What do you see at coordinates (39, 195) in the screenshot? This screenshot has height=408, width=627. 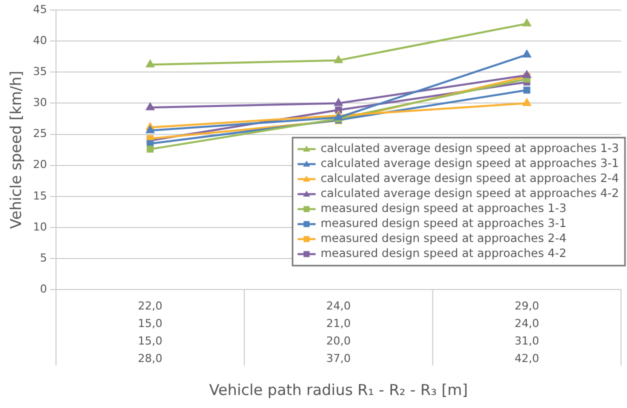 I see `y-tick-label: 15` at bounding box center [39, 195].